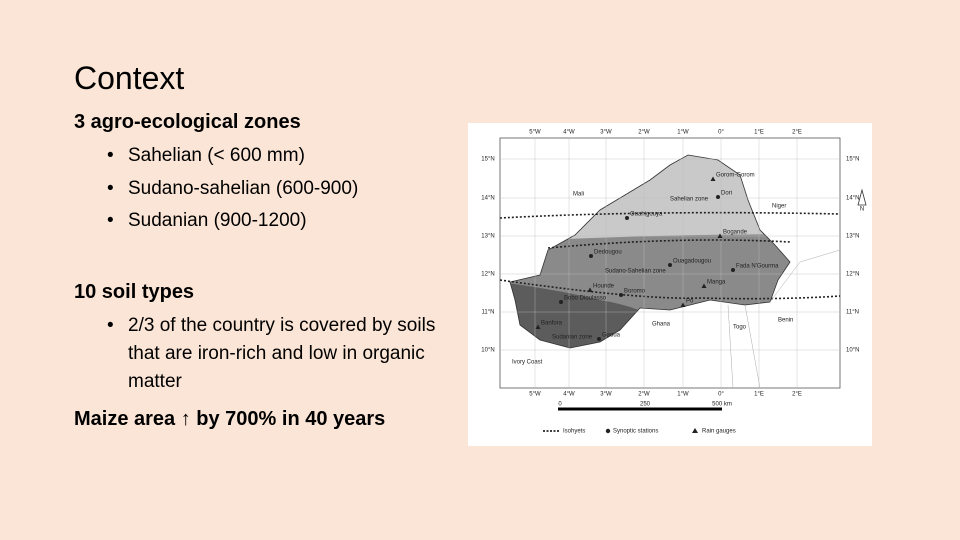 The height and width of the screenshot is (540, 960). Describe the element at coordinates (578, 195) in the screenshot. I see `country-label: Mali` at that location.